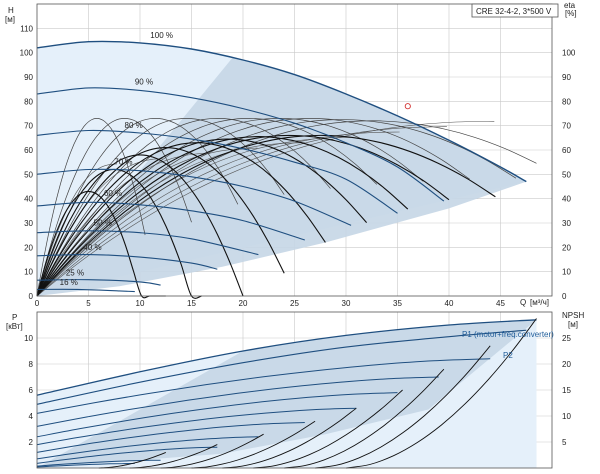 This screenshot has width=600, height=474. What do you see at coordinates (31, 416) in the screenshot?
I see `p-tick-label: 4` at bounding box center [31, 416].